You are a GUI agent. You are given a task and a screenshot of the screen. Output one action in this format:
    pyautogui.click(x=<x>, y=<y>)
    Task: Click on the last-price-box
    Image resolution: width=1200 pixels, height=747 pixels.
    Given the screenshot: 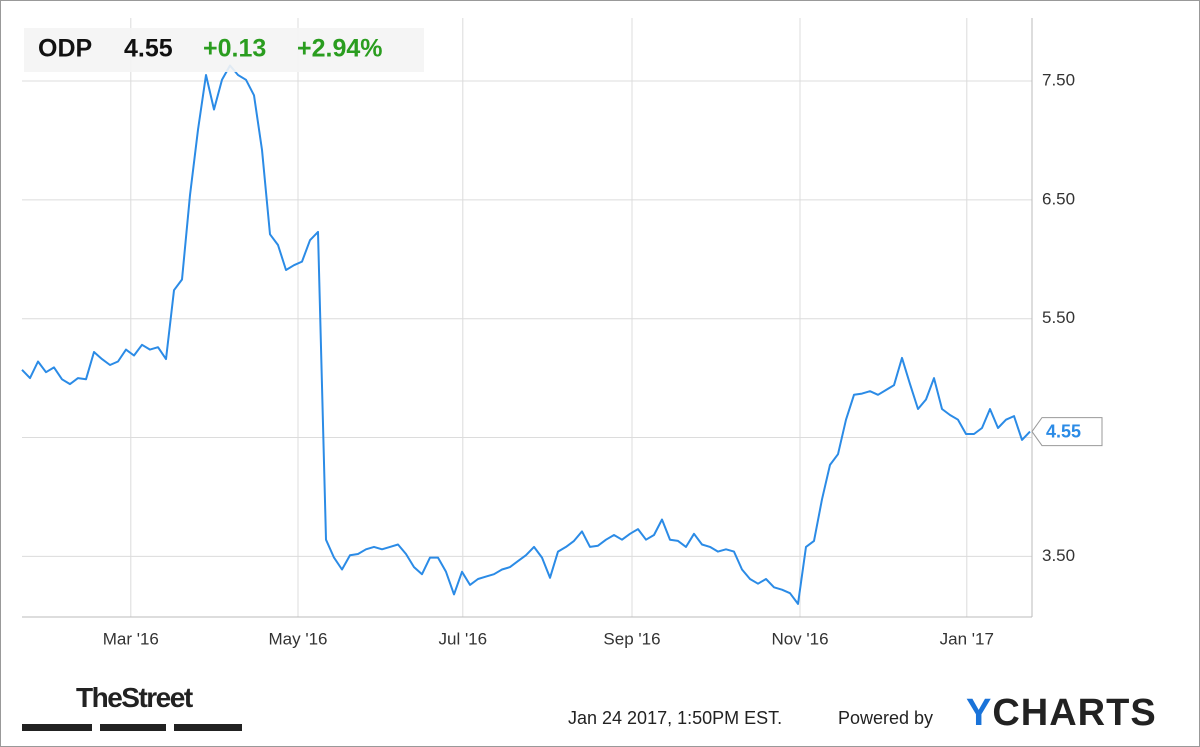 What is the action you would take?
    pyautogui.click(x=1067, y=432)
    